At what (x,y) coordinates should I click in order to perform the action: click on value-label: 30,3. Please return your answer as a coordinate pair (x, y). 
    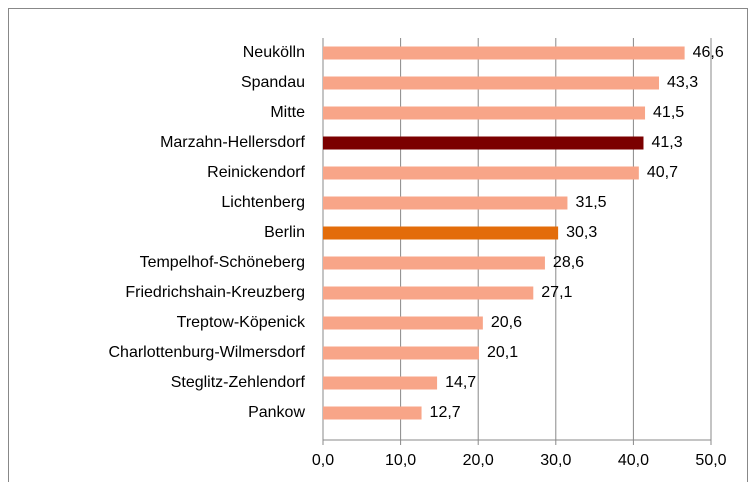
    Looking at the image, I should click on (581, 232).